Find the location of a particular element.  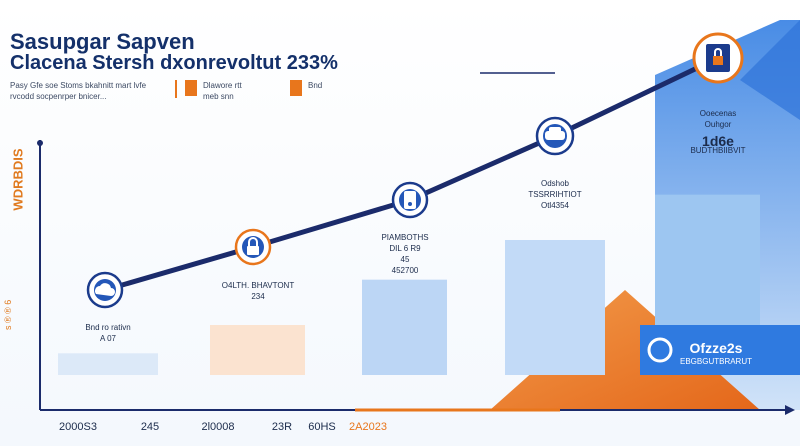

bar-label: Ofzze2s is located at coordinates (716, 348).